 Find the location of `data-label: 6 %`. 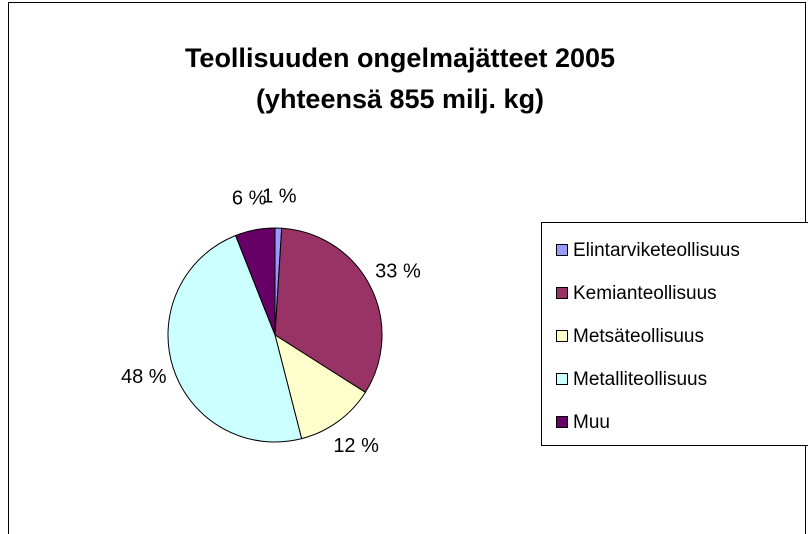

data-label: 6 % is located at coordinates (249, 199).